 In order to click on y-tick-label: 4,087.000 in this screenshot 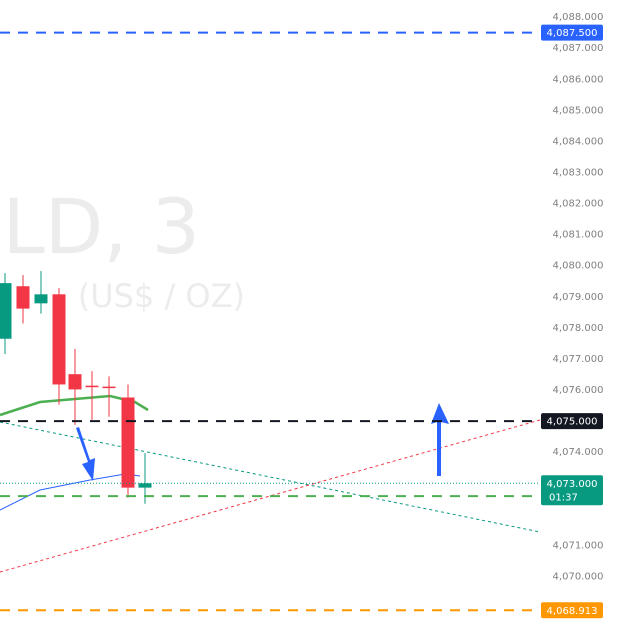, I will do `click(578, 48)`.